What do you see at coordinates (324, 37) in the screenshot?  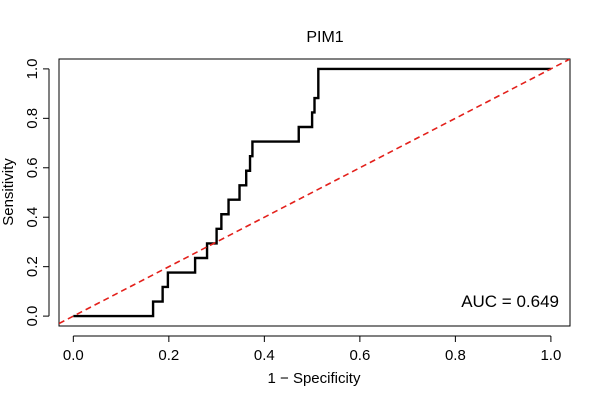 I see `chart-title: PIM1` at bounding box center [324, 37].